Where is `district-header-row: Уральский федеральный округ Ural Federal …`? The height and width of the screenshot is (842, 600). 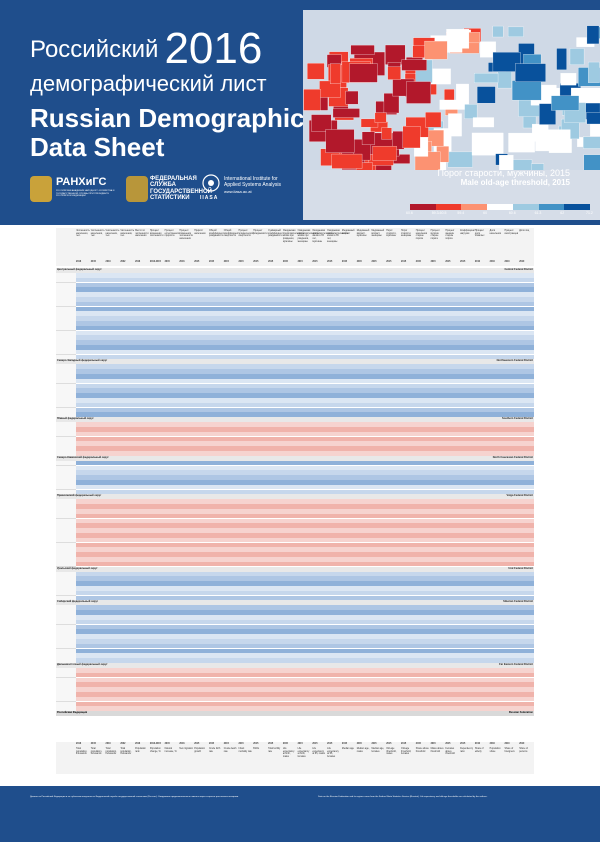
district-header-row: Уральский федеральный округ Ural Federal … is located at coordinates (295, 569).